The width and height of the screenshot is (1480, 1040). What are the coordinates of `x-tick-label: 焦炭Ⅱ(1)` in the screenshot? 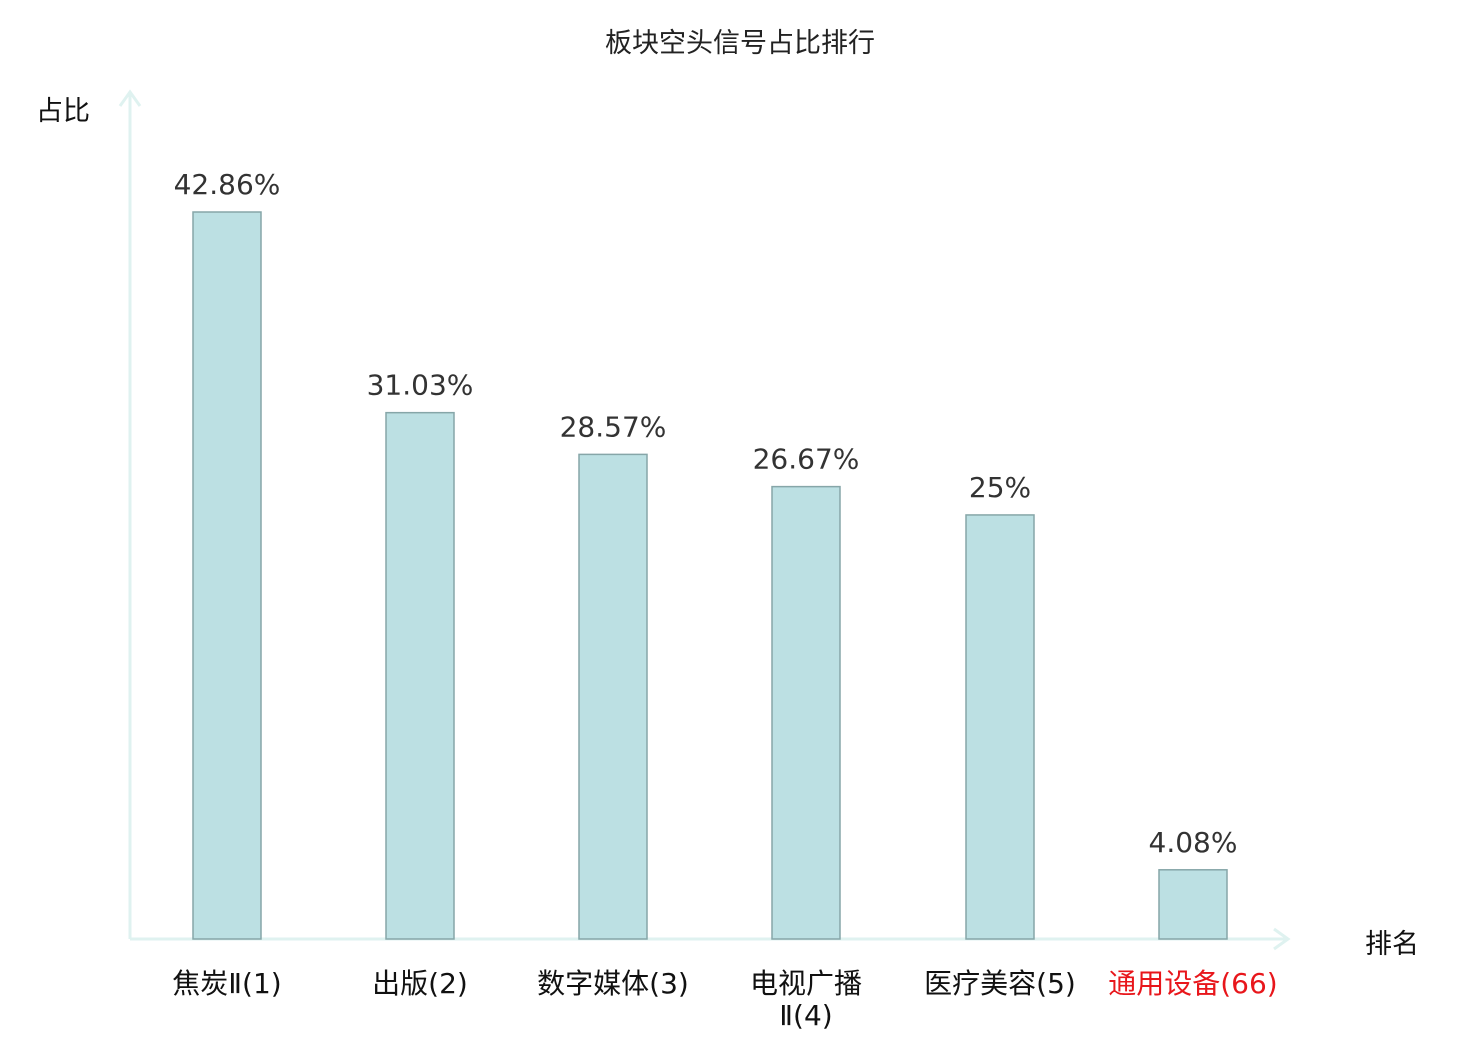 It's located at (226, 983).